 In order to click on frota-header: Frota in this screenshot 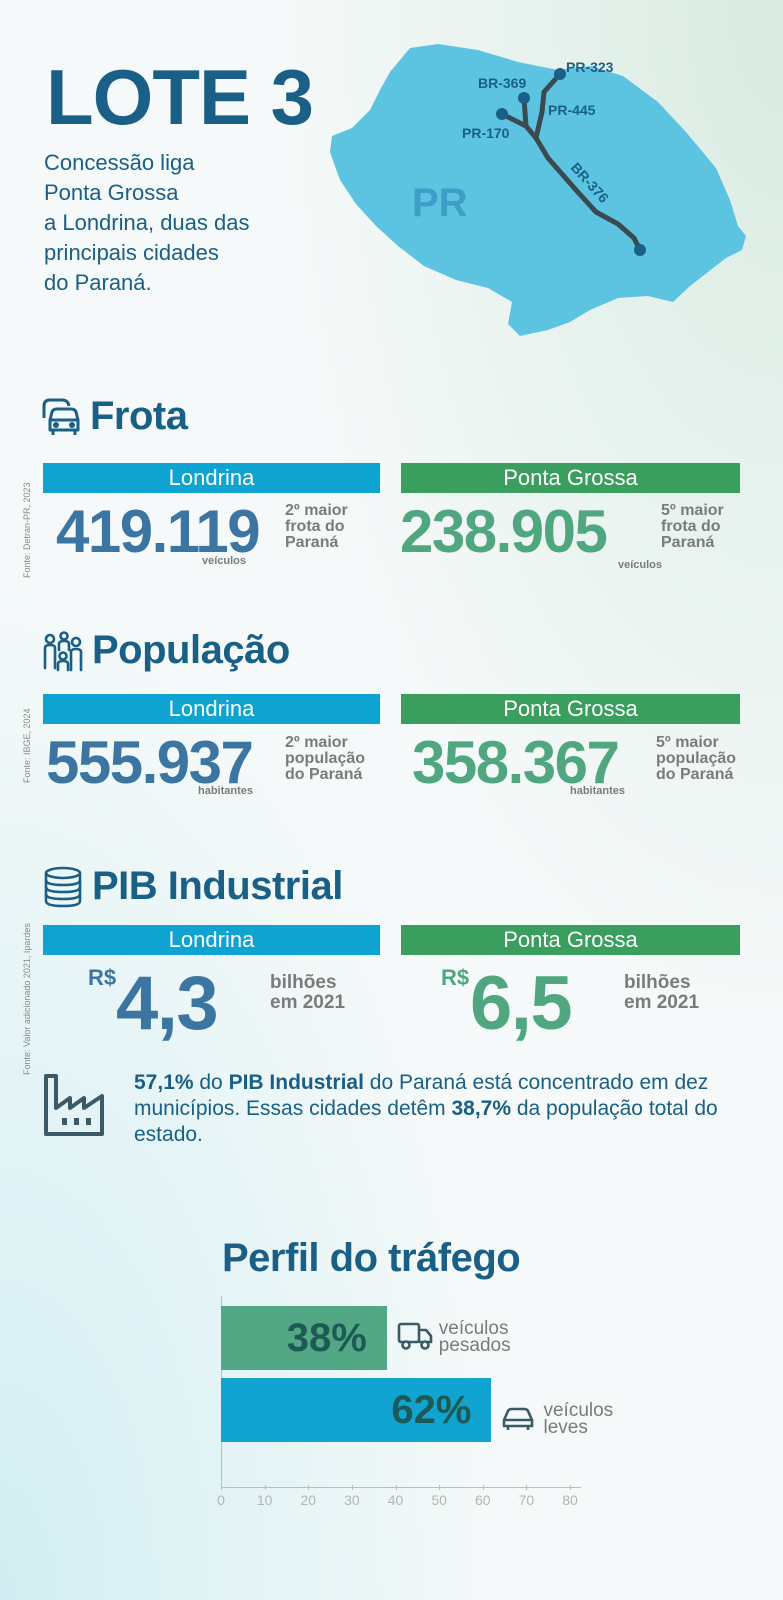, I will do `click(114, 416)`.